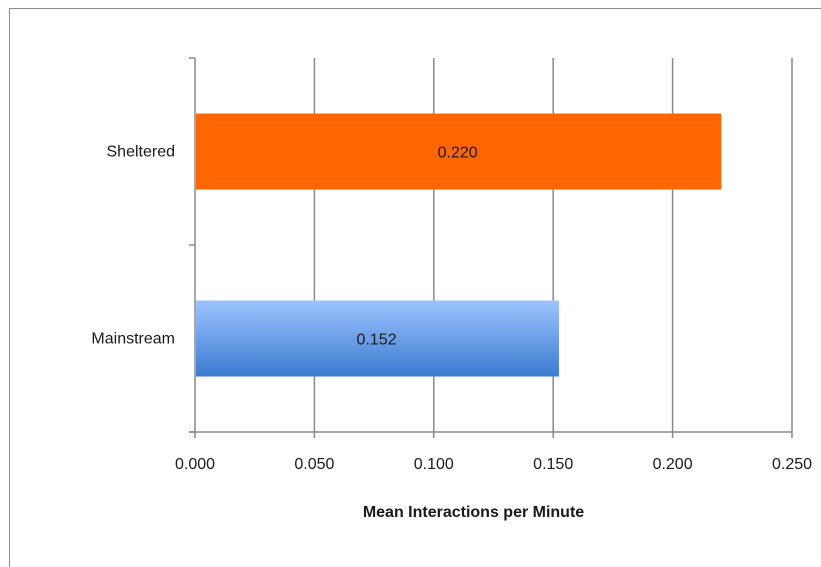  Describe the element at coordinates (133, 339) in the screenshot. I see `y-category-label: Mainstream` at that location.